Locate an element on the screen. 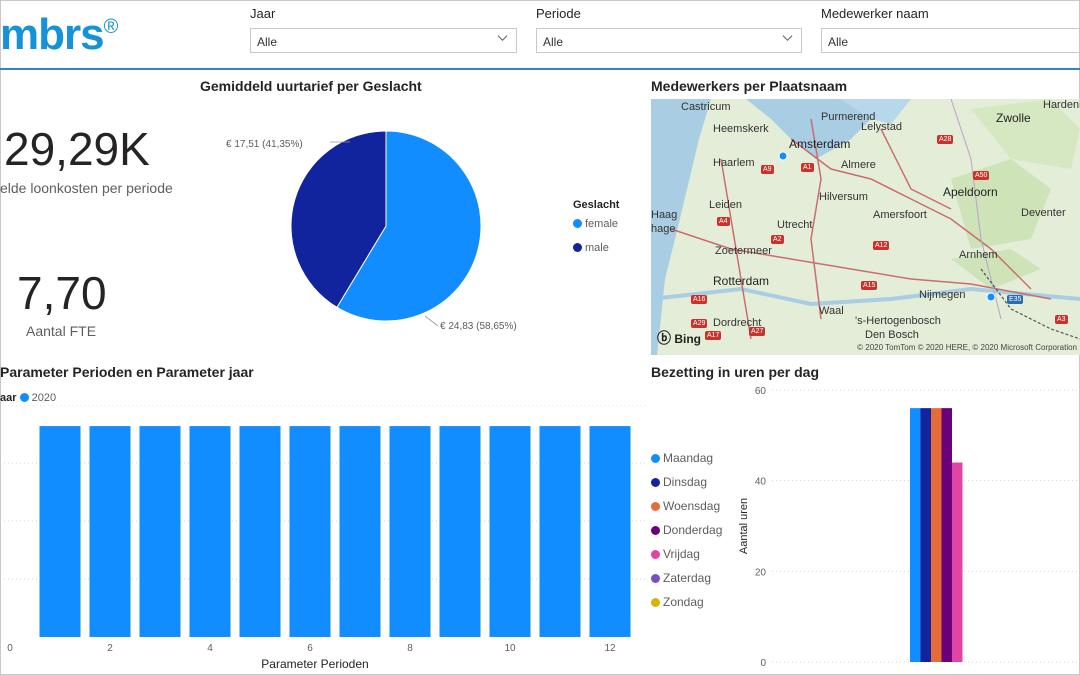 This screenshot has height=675, width=1080. pie-slice-female is located at coordinates (409, 226).